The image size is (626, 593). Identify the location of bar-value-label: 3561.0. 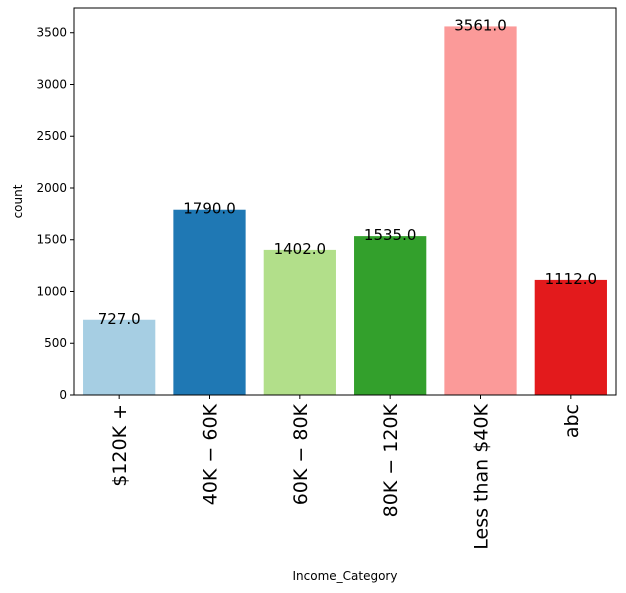
(480, 25).